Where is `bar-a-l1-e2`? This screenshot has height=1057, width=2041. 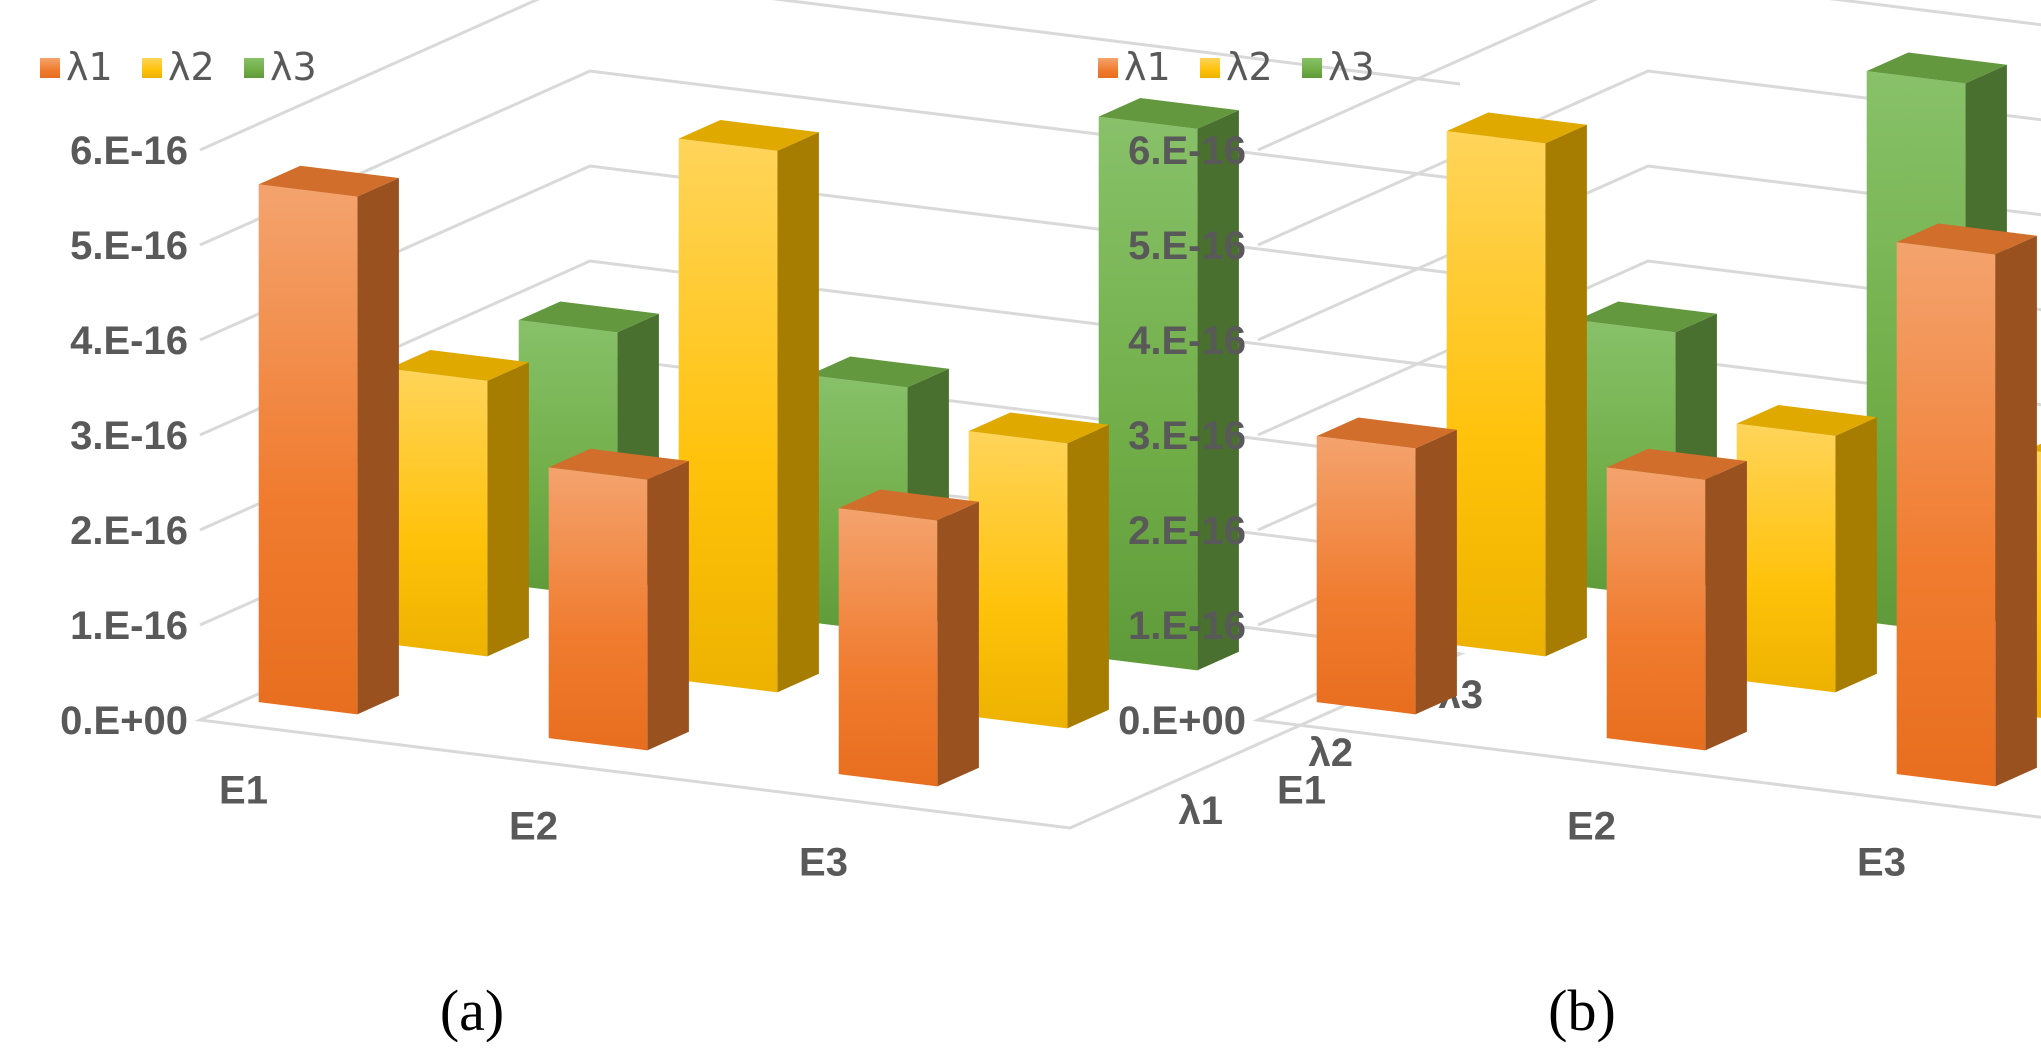 bar-a-l1-e2 is located at coordinates (618, 599).